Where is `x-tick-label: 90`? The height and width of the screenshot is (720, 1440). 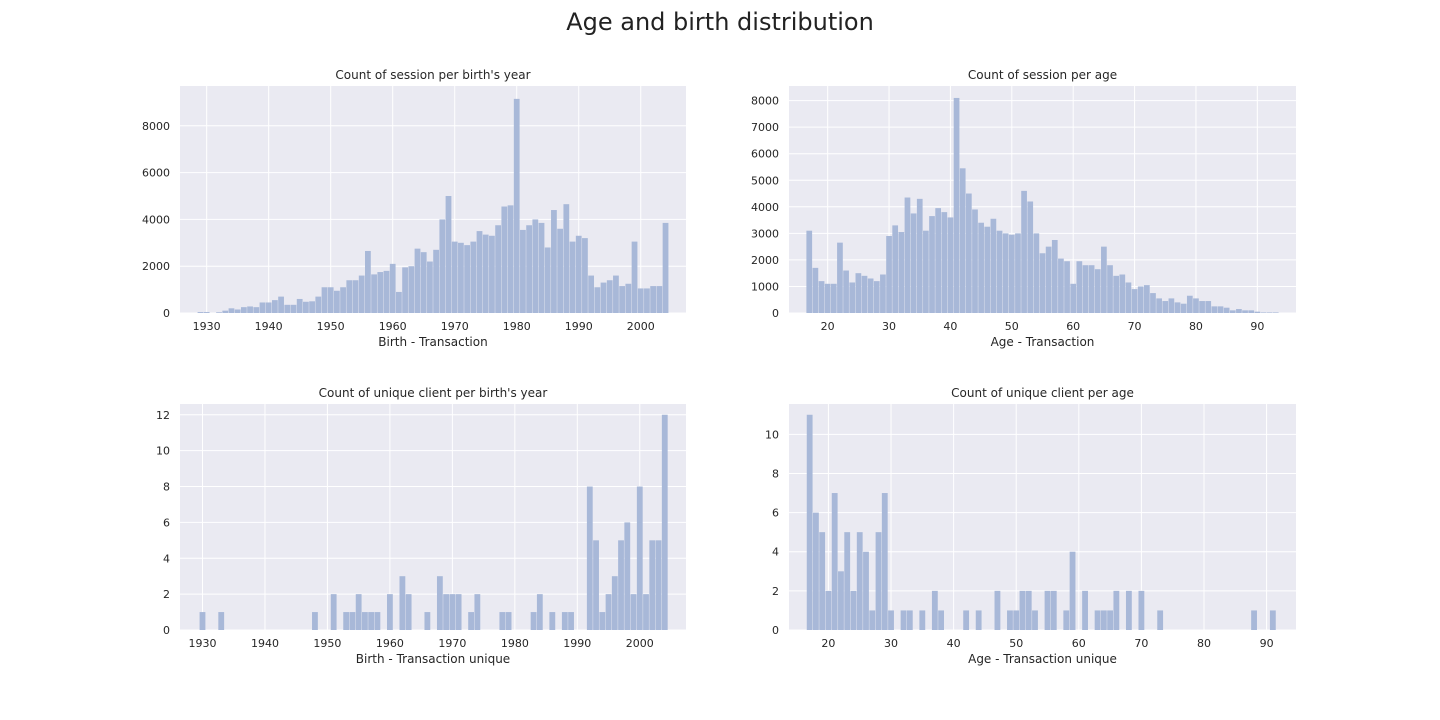
x-tick-label: 90 is located at coordinates (1257, 326).